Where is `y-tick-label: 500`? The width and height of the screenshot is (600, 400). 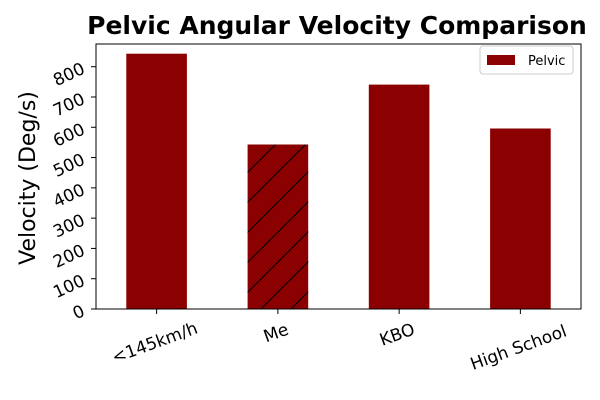
y-tick-label: 500 is located at coordinates (69, 166).